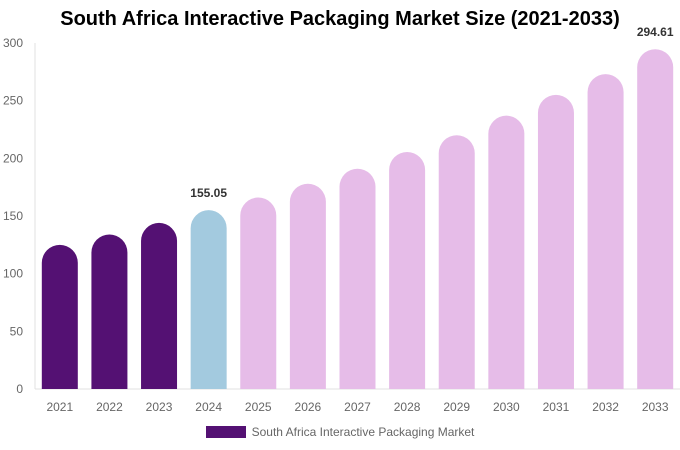 This screenshot has height=450, width=680. Describe the element at coordinates (456, 262) in the screenshot. I see `bar-2029` at that location.